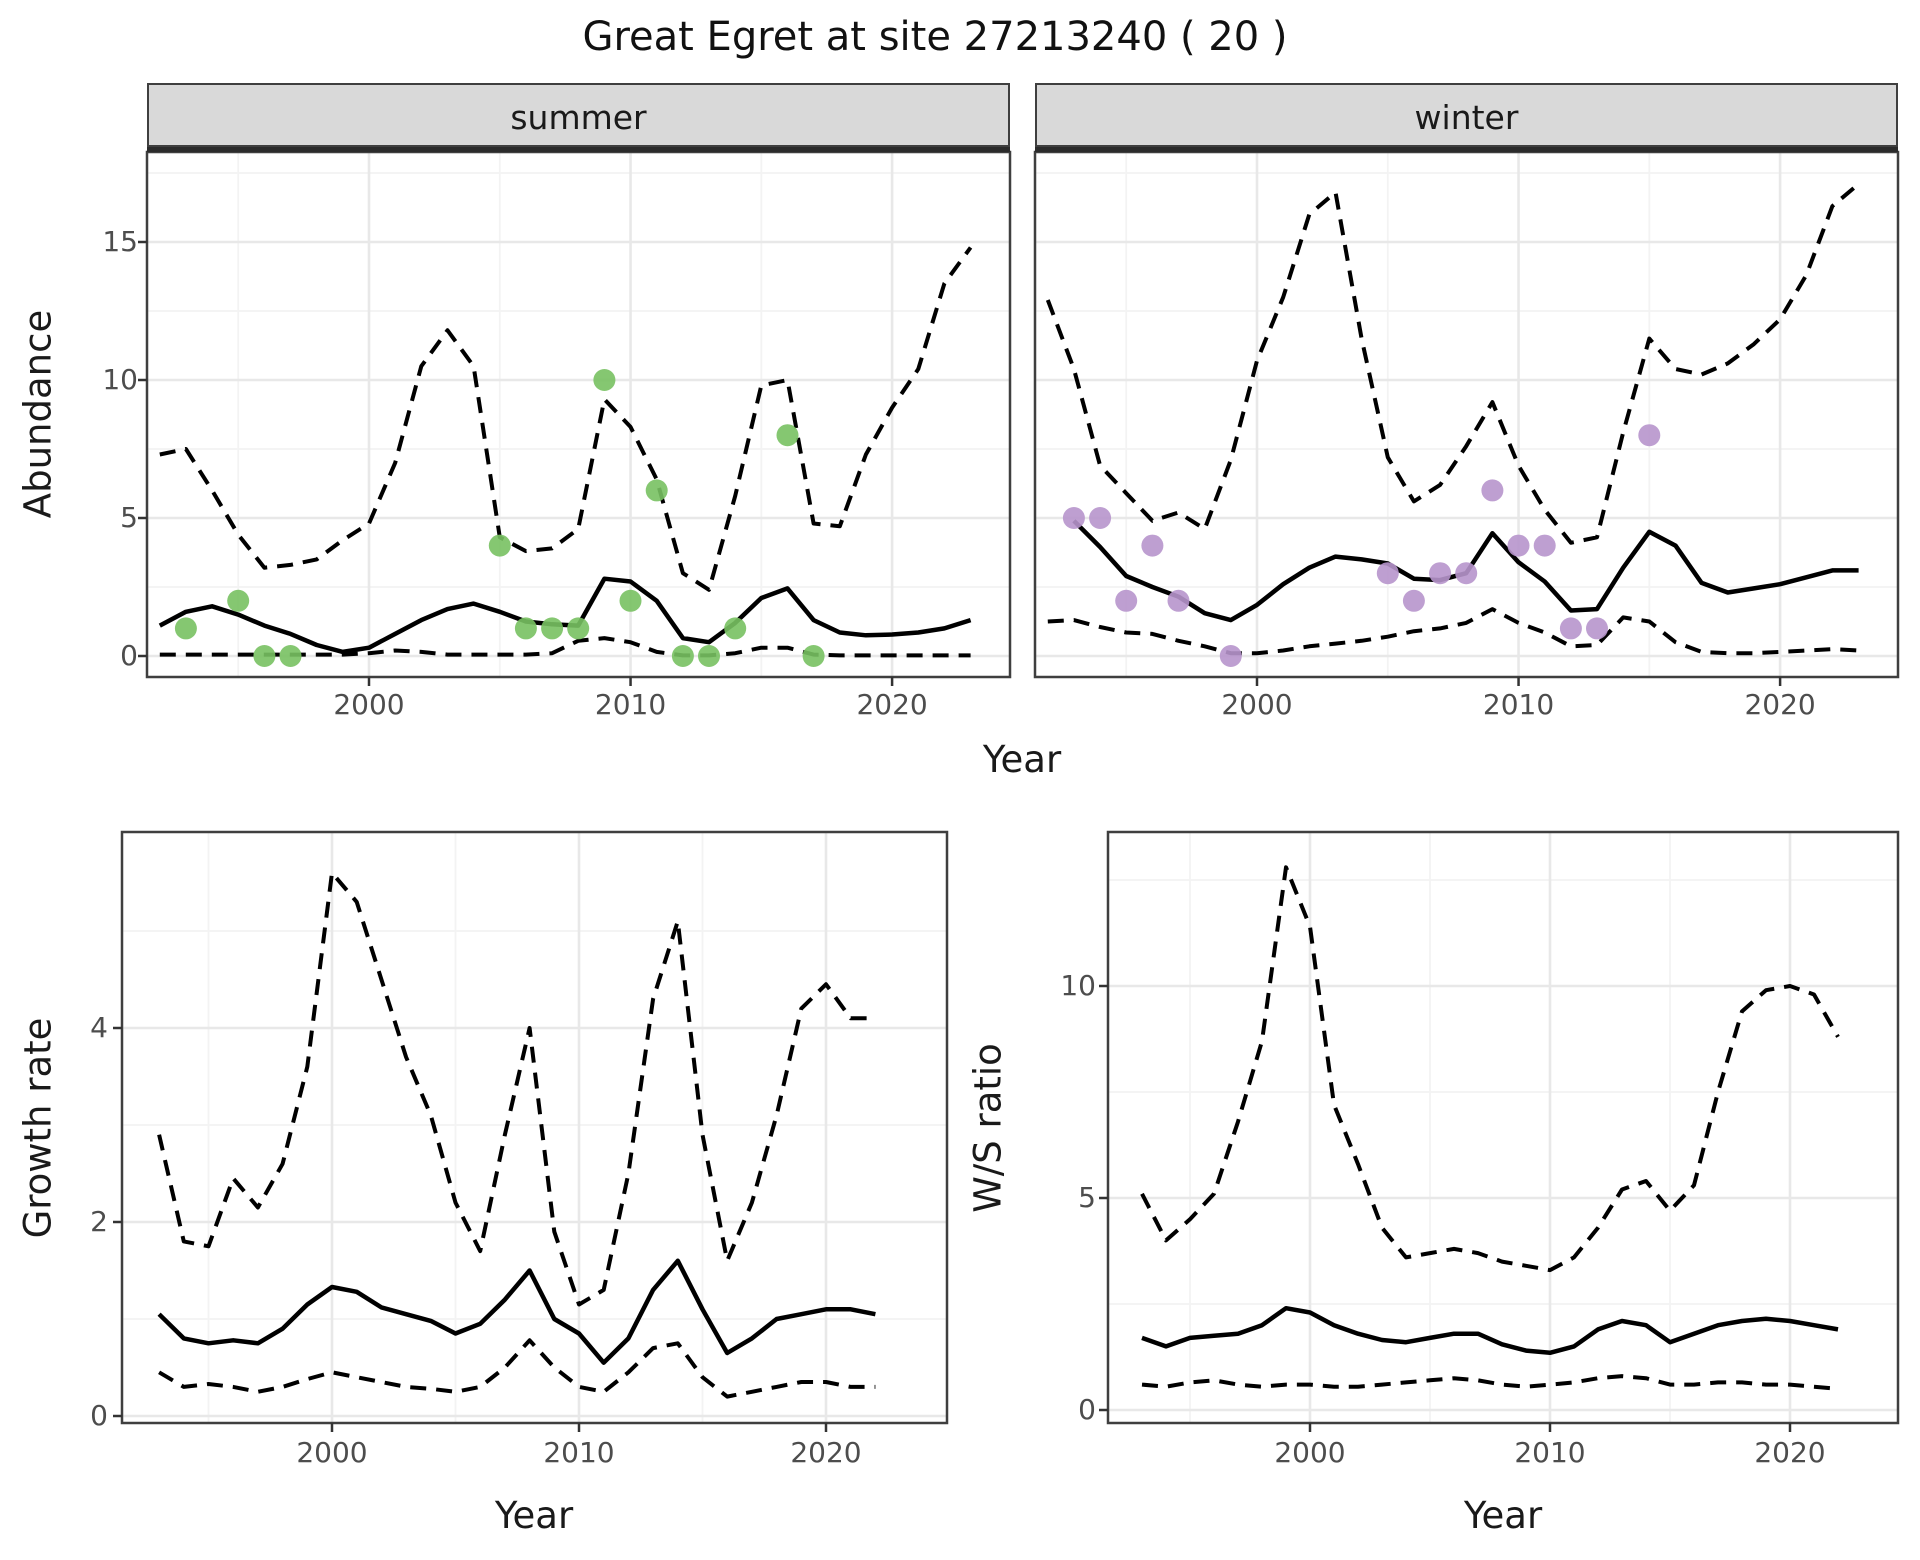 The height and width of the screenshot is (1560, 1920). I want to click on y-tick-label: 4, so click(99, 1027).